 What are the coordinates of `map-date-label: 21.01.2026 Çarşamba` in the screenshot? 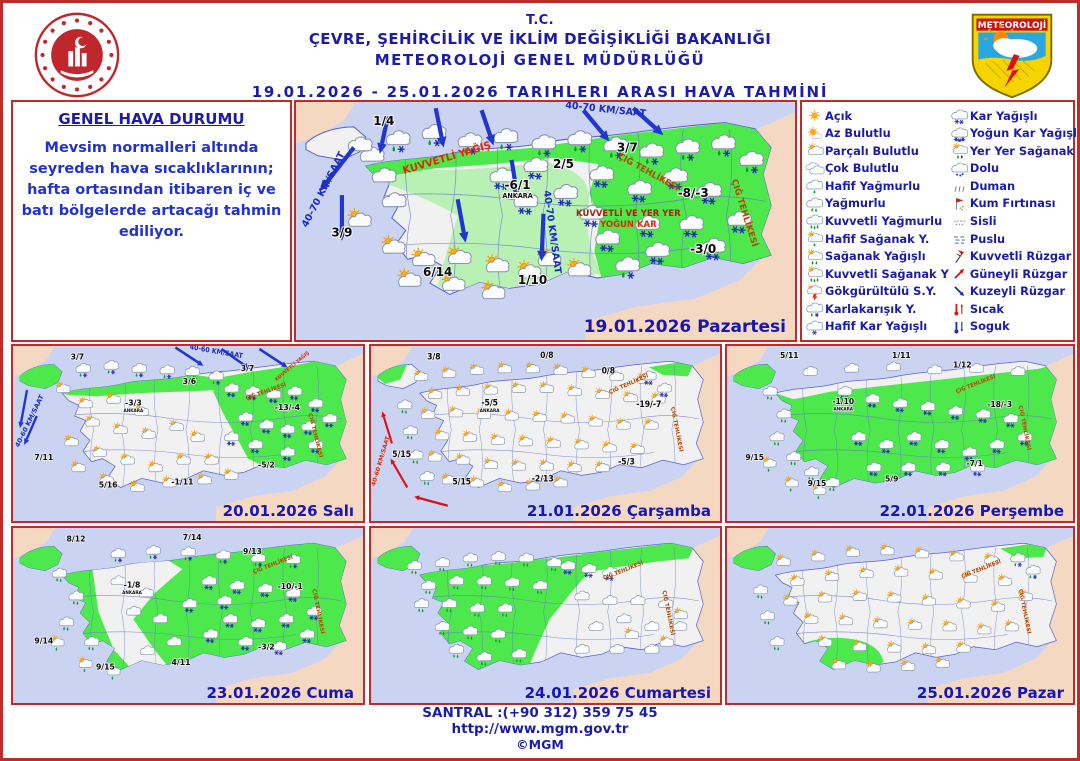 It's located at (618, 511).